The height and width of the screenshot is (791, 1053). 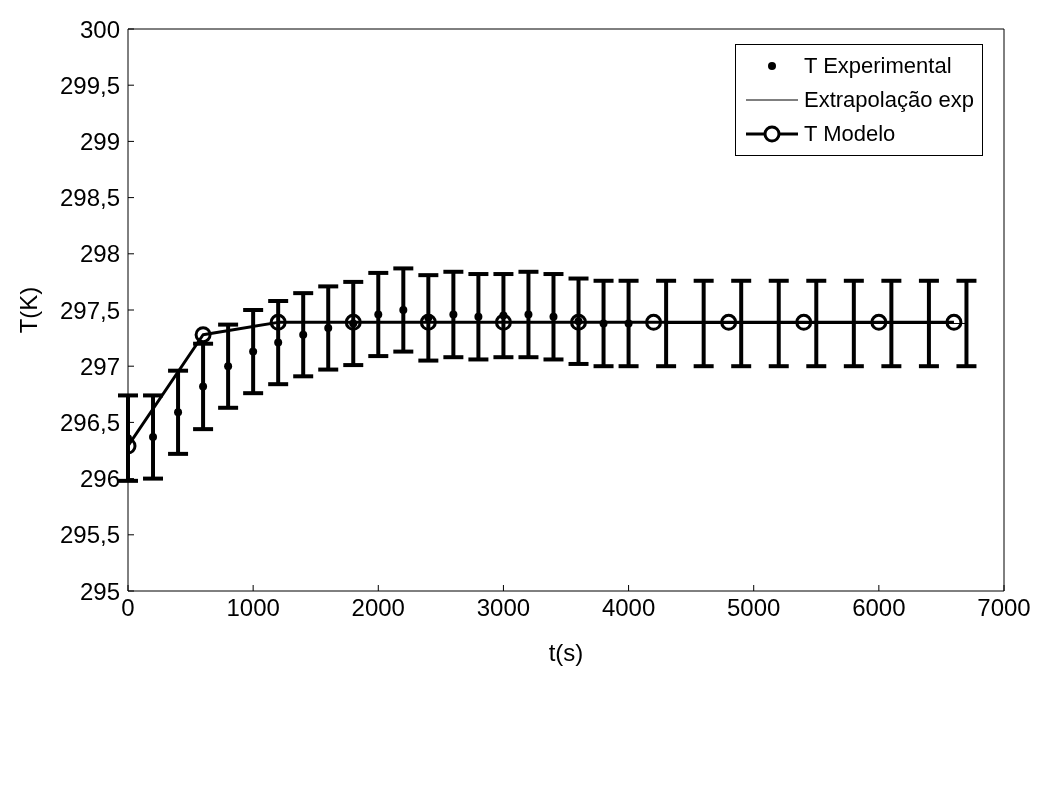 I want to click on y-tick-label: 297, so click(x=99, y=366).